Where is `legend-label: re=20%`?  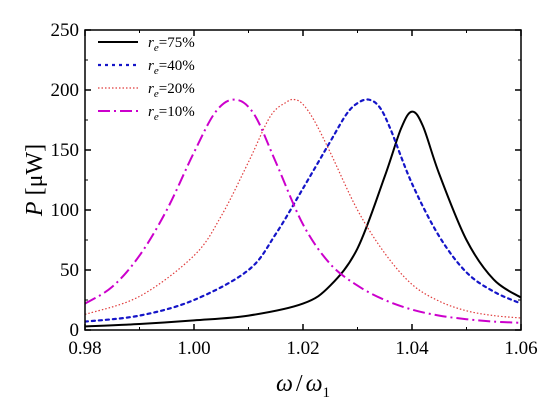 legend-label: re=20% is located at coordinates (171, 90).